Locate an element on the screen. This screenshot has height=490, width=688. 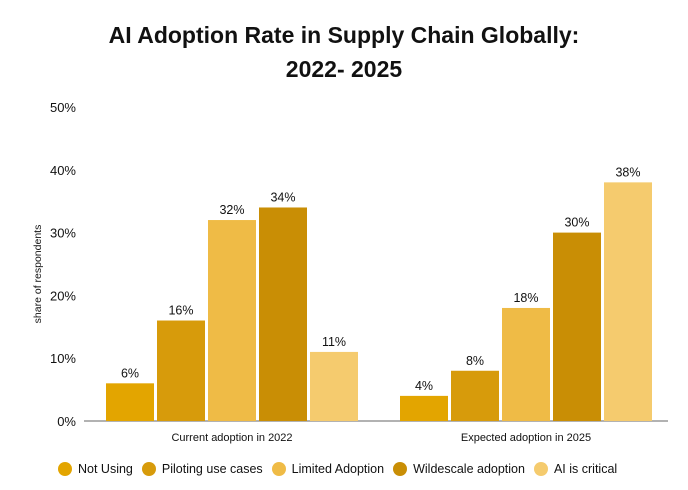
bar-data-label: 6% is located at coordinates (130, 373).